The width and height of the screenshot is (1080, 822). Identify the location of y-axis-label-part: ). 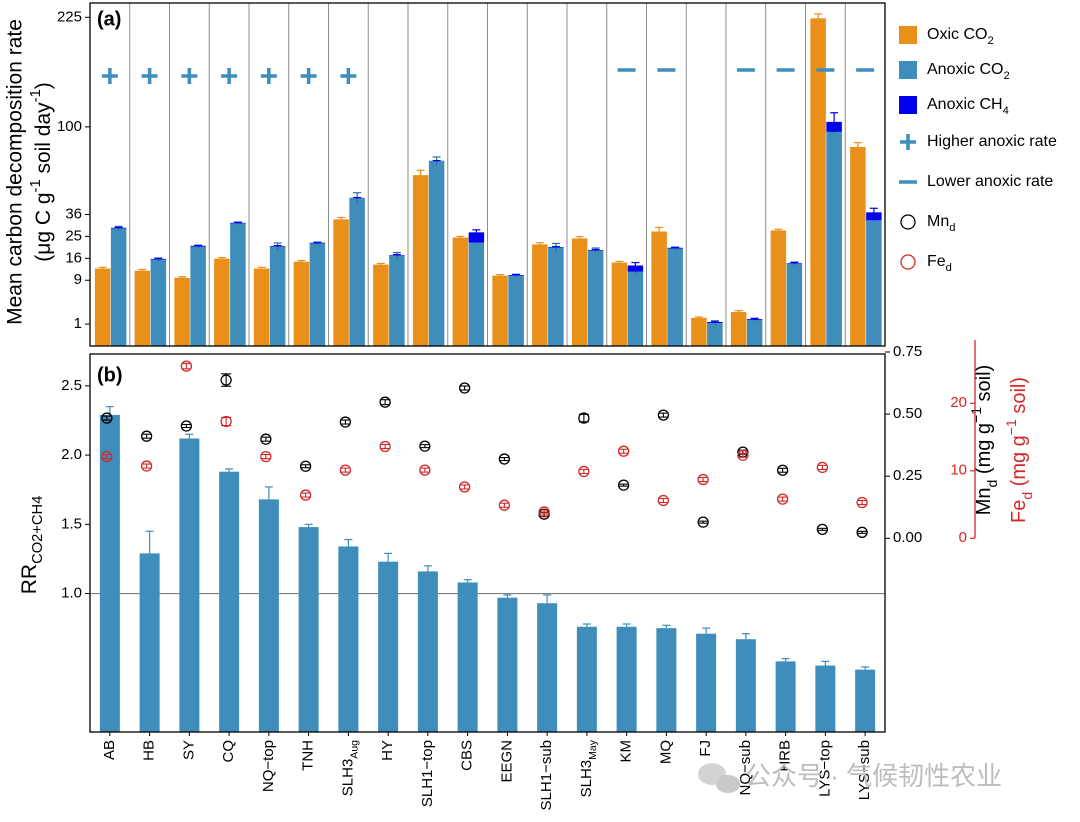
(43, 85).